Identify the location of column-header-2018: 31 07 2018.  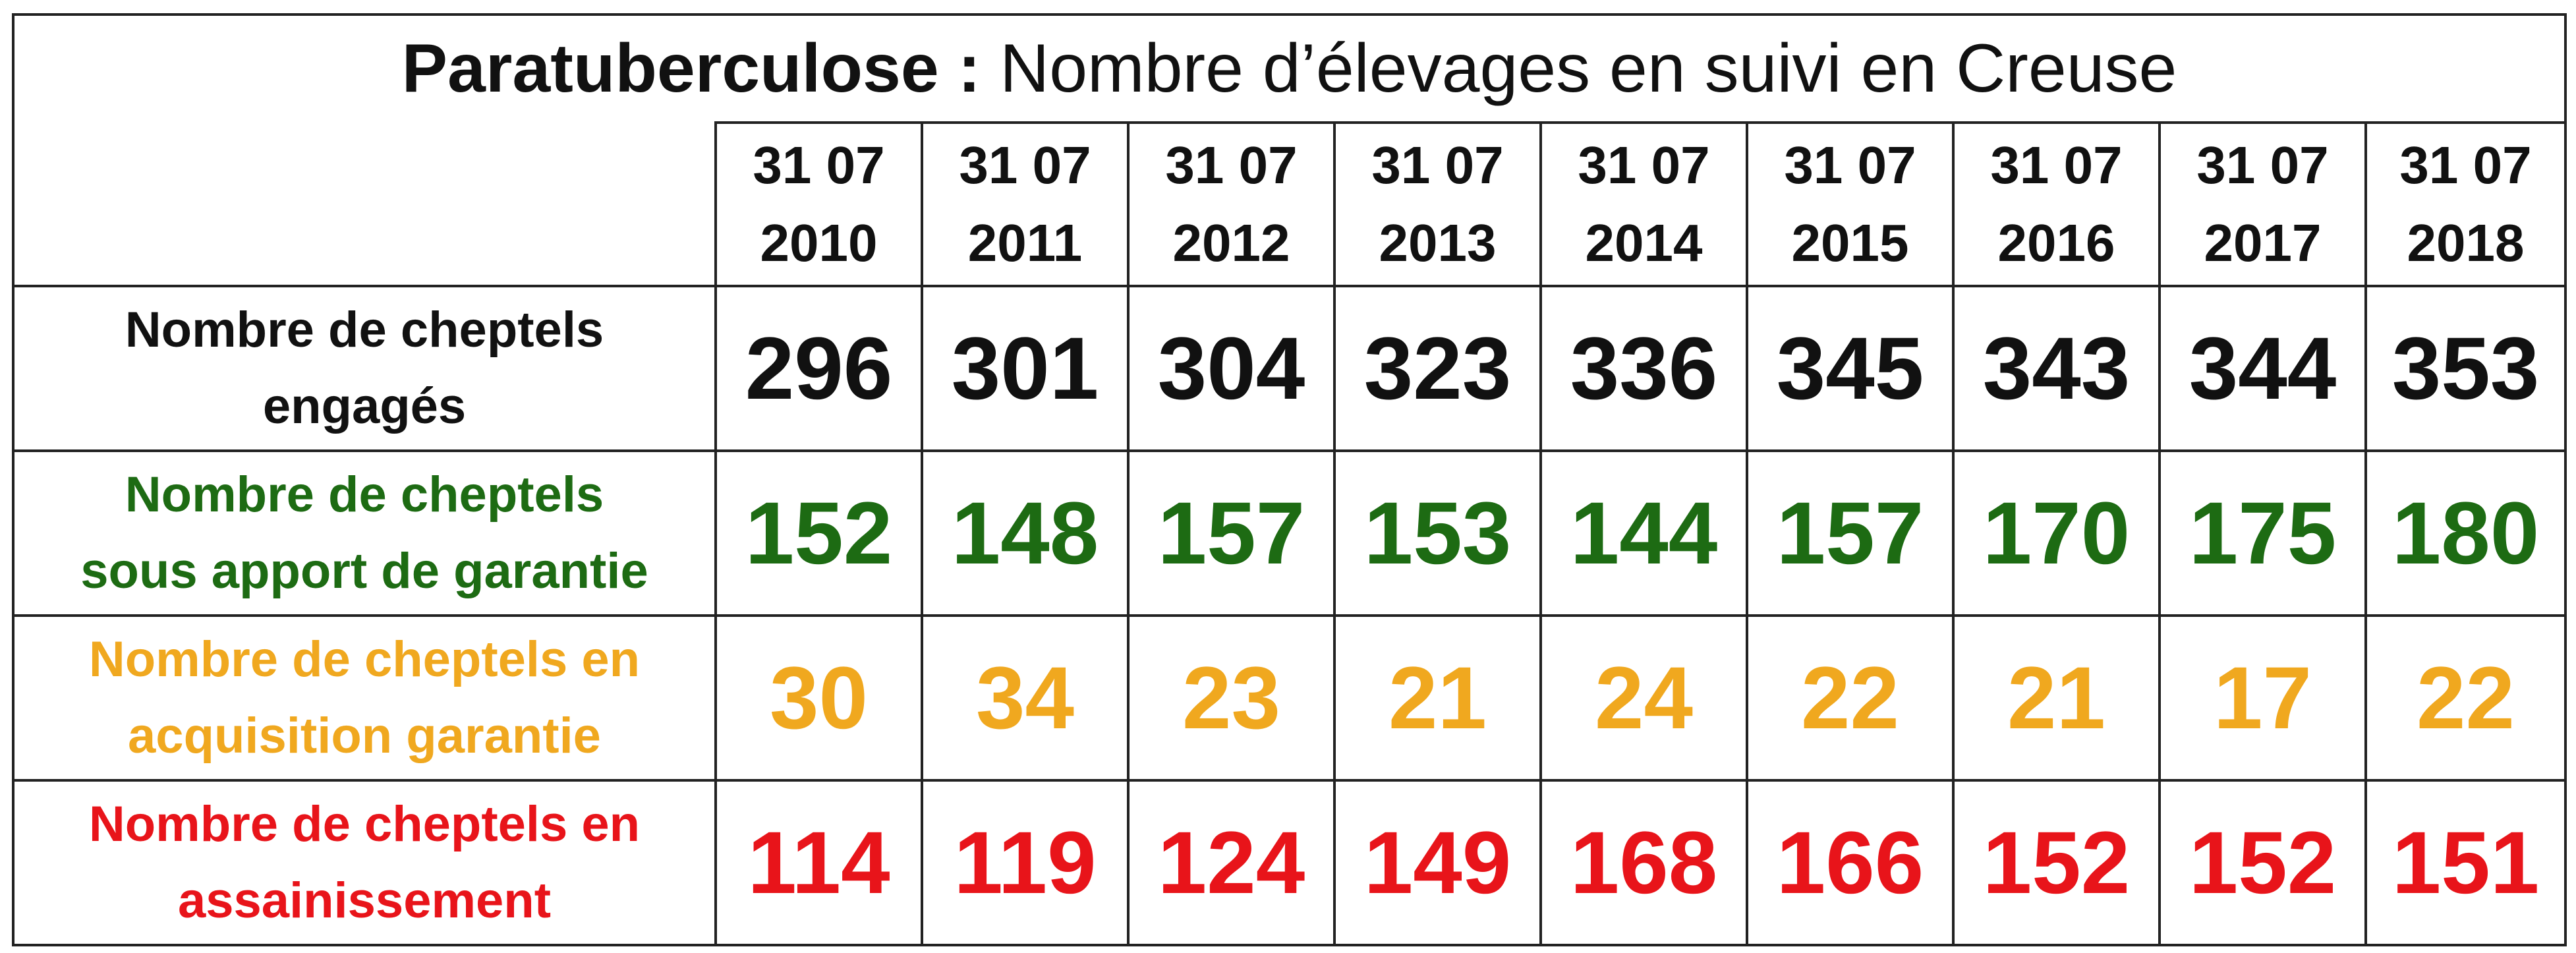
(2465, 204).